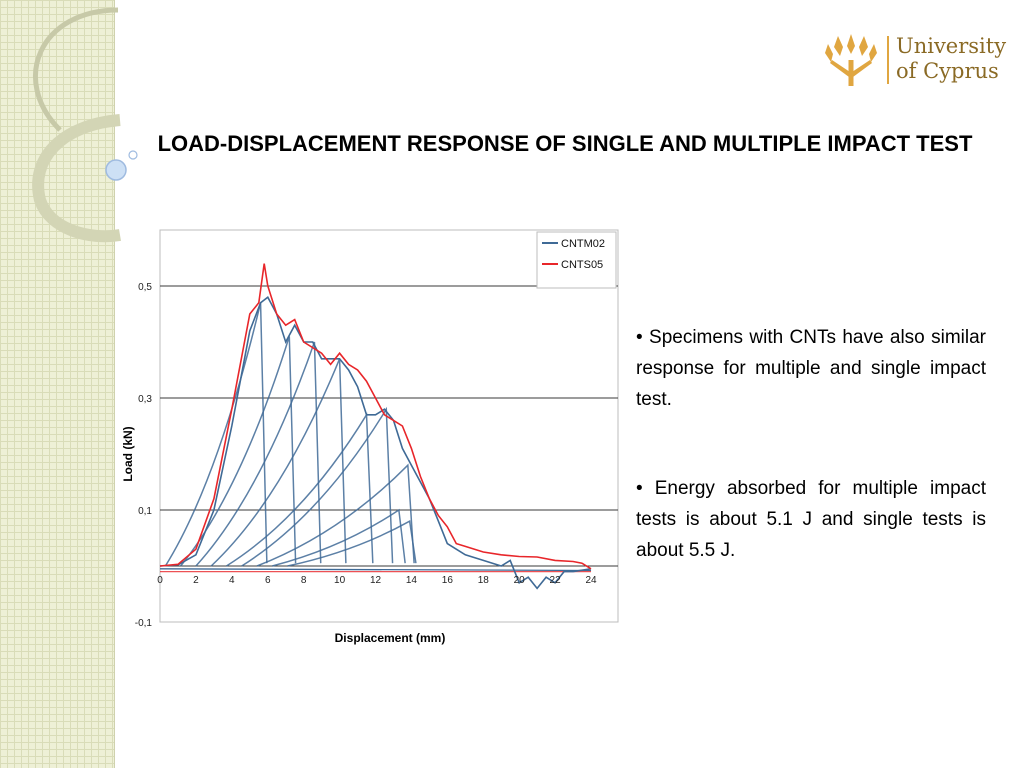 Image resolution: width=1024 pixels, height=768 pixels. I want to click on cypress-tree-icon, so click(851, 60).